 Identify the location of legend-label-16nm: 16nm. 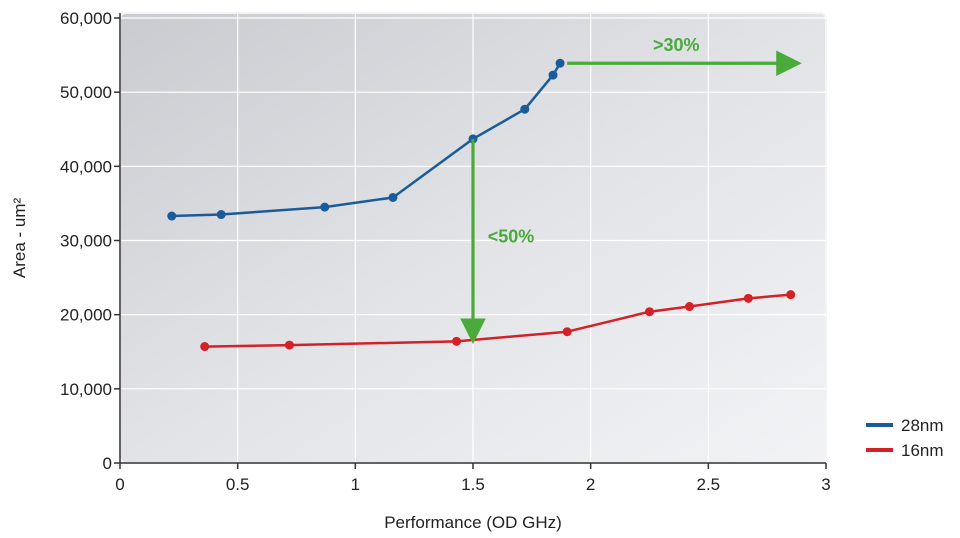
(922, 450).